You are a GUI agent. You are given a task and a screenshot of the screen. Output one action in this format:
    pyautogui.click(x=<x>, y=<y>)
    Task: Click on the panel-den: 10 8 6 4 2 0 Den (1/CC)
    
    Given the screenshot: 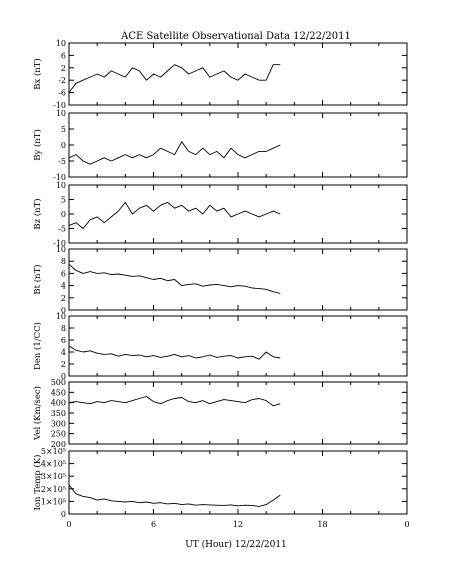 What is the action you would take?
    pyautogui.click(x=220, y=346)
    